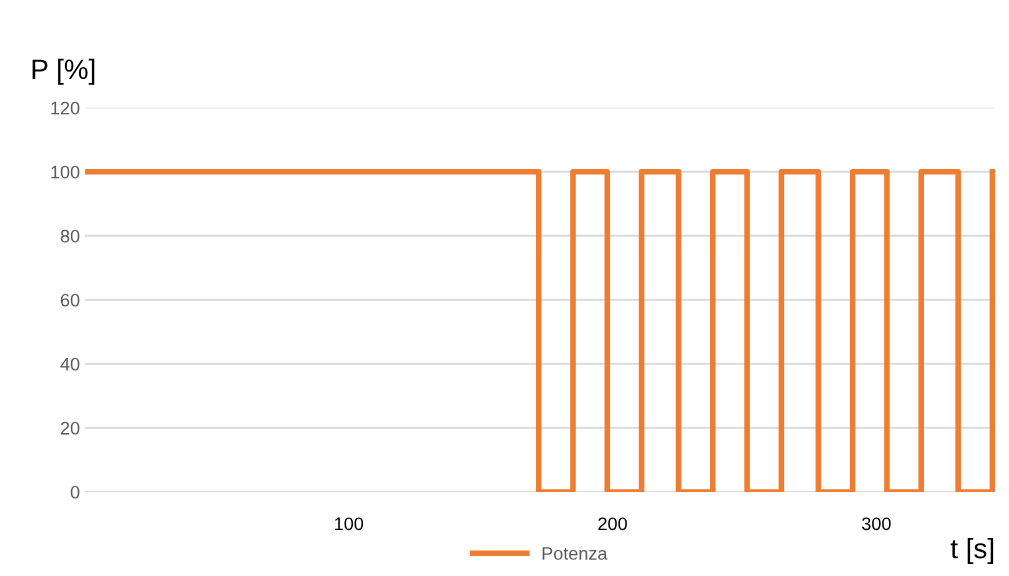 Image resolution: width=1009 pixels, height=576 pixels. I want to click on x-axis-title: t [s], so click(972, 551).